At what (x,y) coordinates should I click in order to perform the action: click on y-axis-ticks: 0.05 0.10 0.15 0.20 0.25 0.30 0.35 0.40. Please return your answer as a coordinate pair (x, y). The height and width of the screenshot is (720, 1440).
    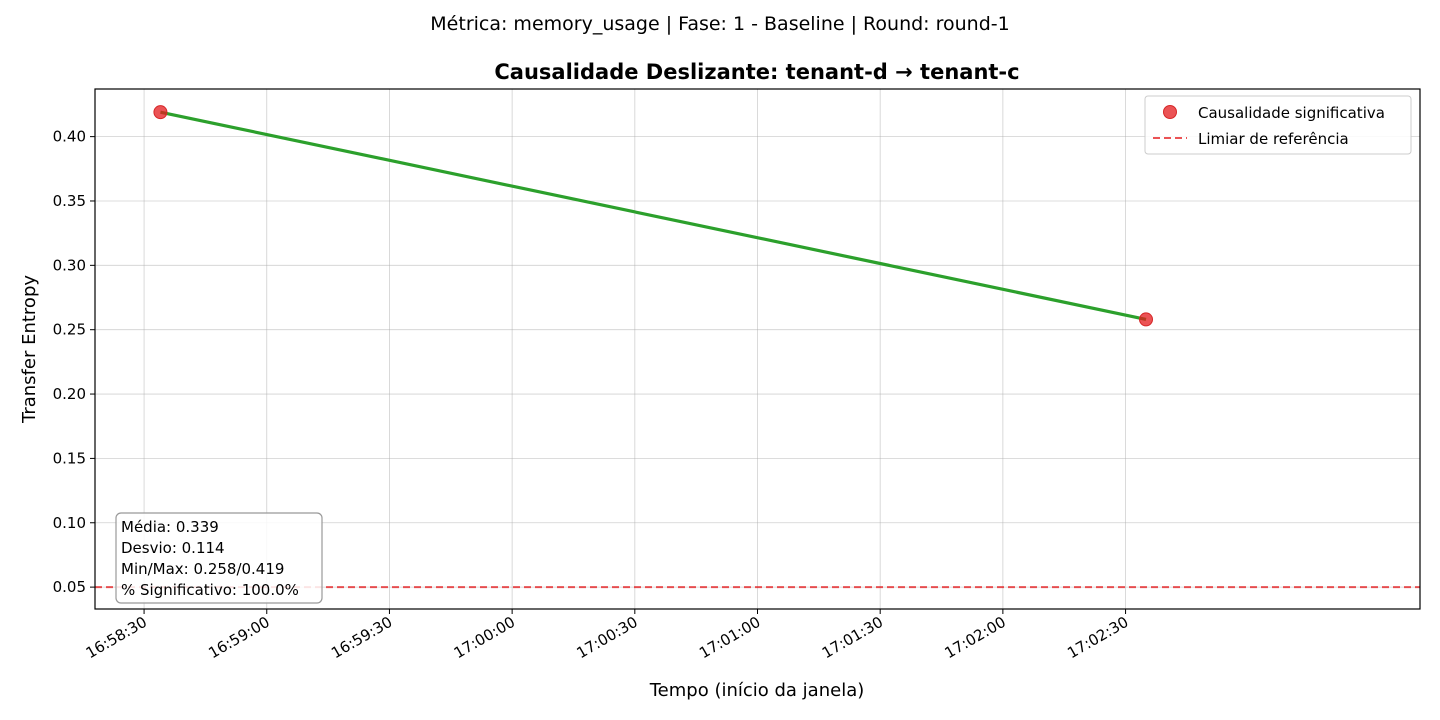
    Looking at the image, I should click on (74, 362).